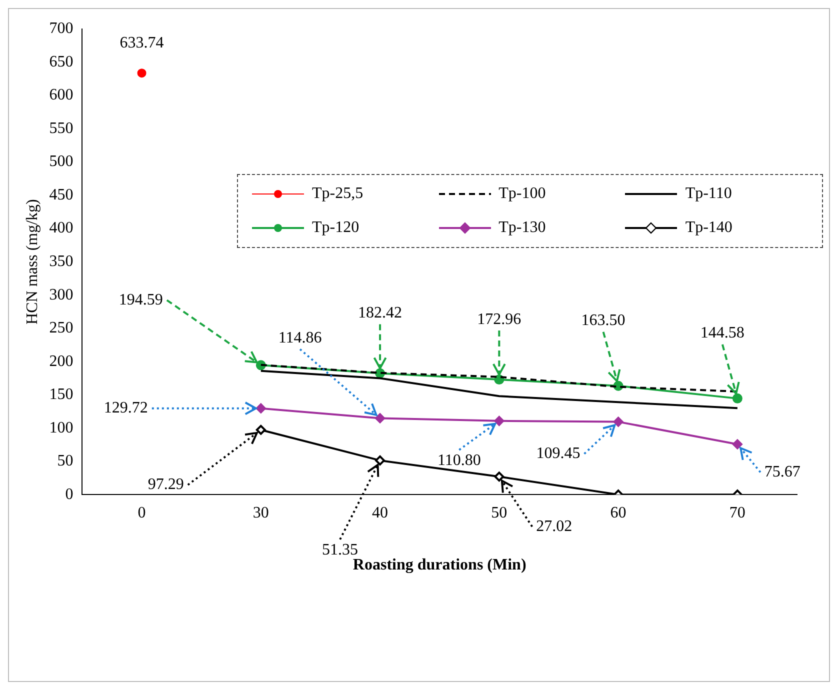  I want to click on y-tick-label: 400, so click(61, 228).